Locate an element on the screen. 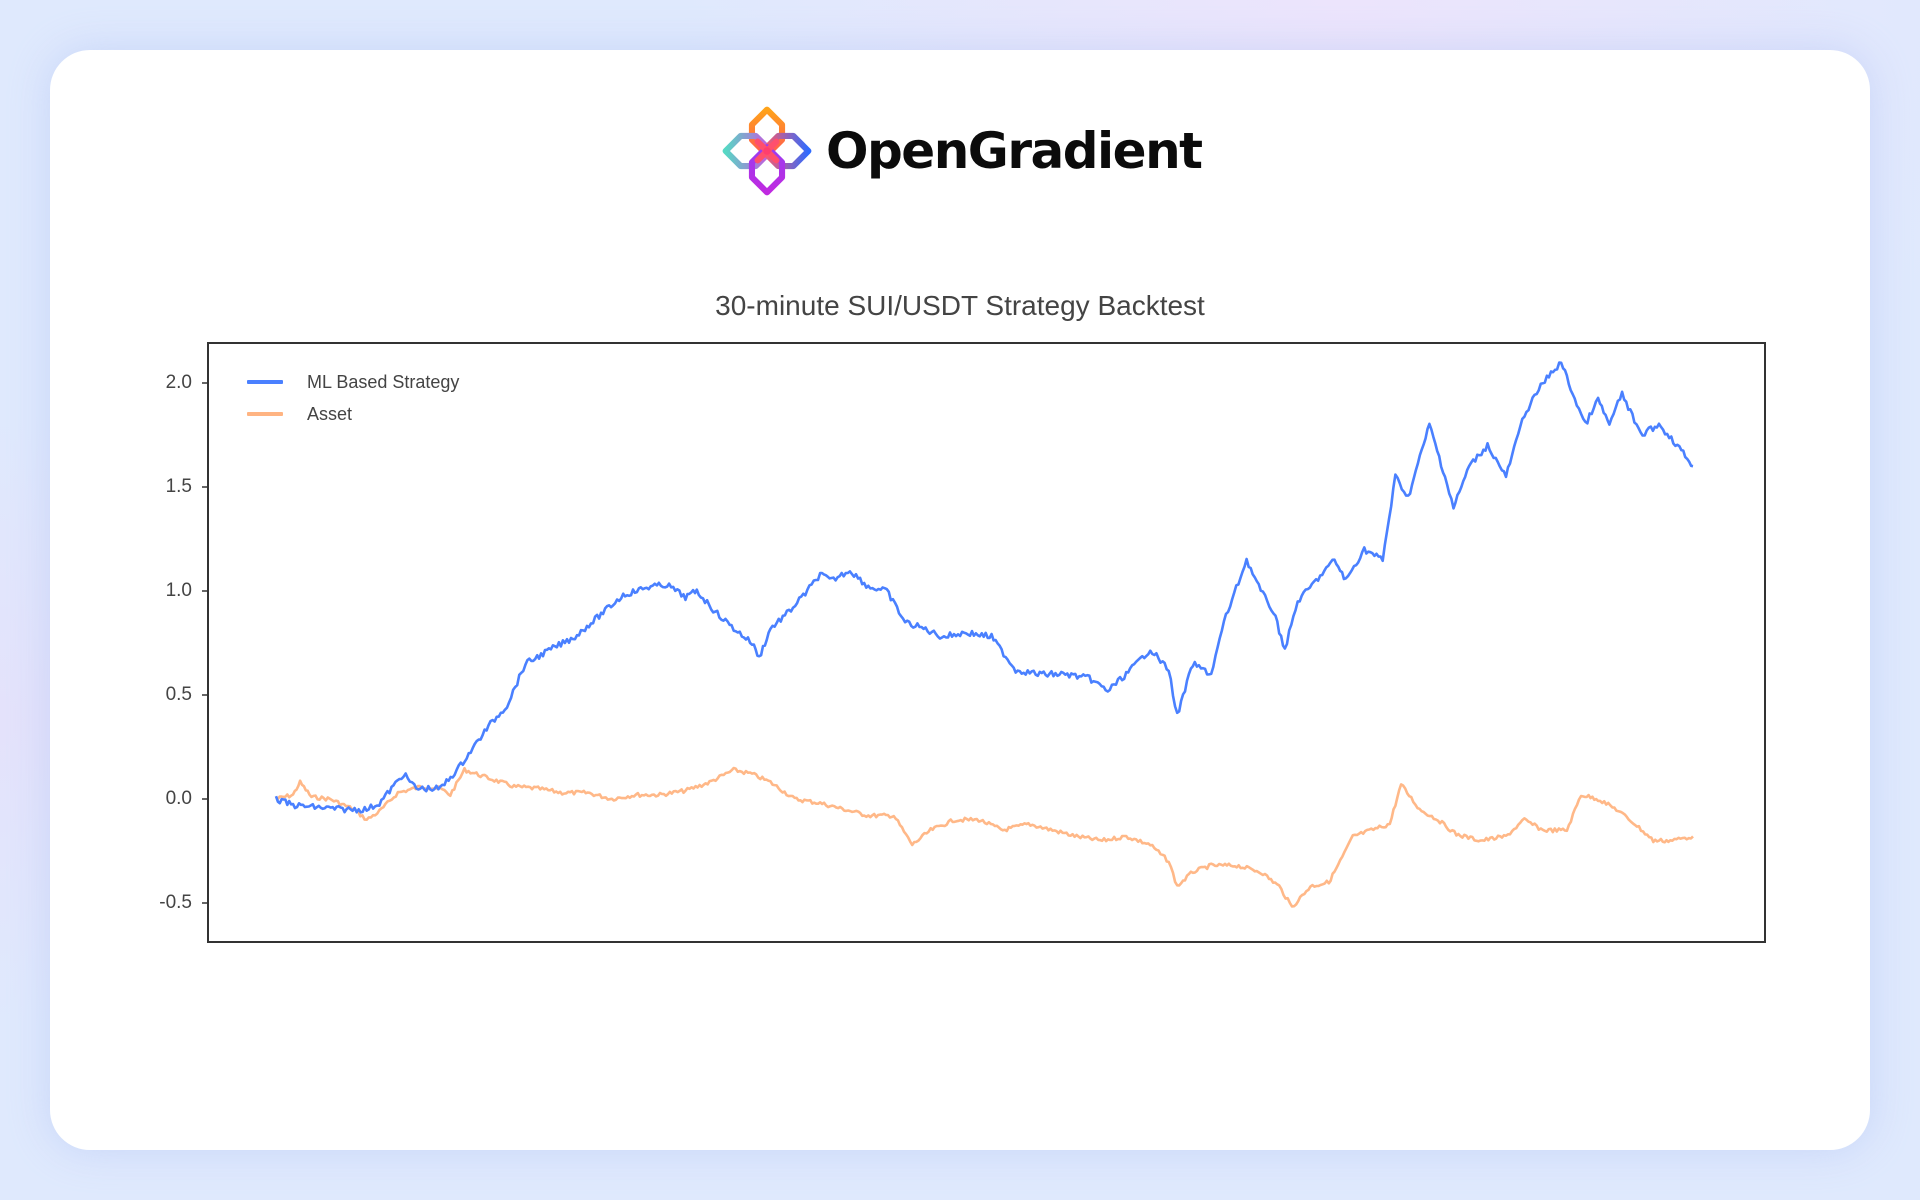 The width and height of the screenshot is (1920, 1200). chart-title: 30-minute SUI/USDT Strategy Backtest is located at coordinates (960, 305).